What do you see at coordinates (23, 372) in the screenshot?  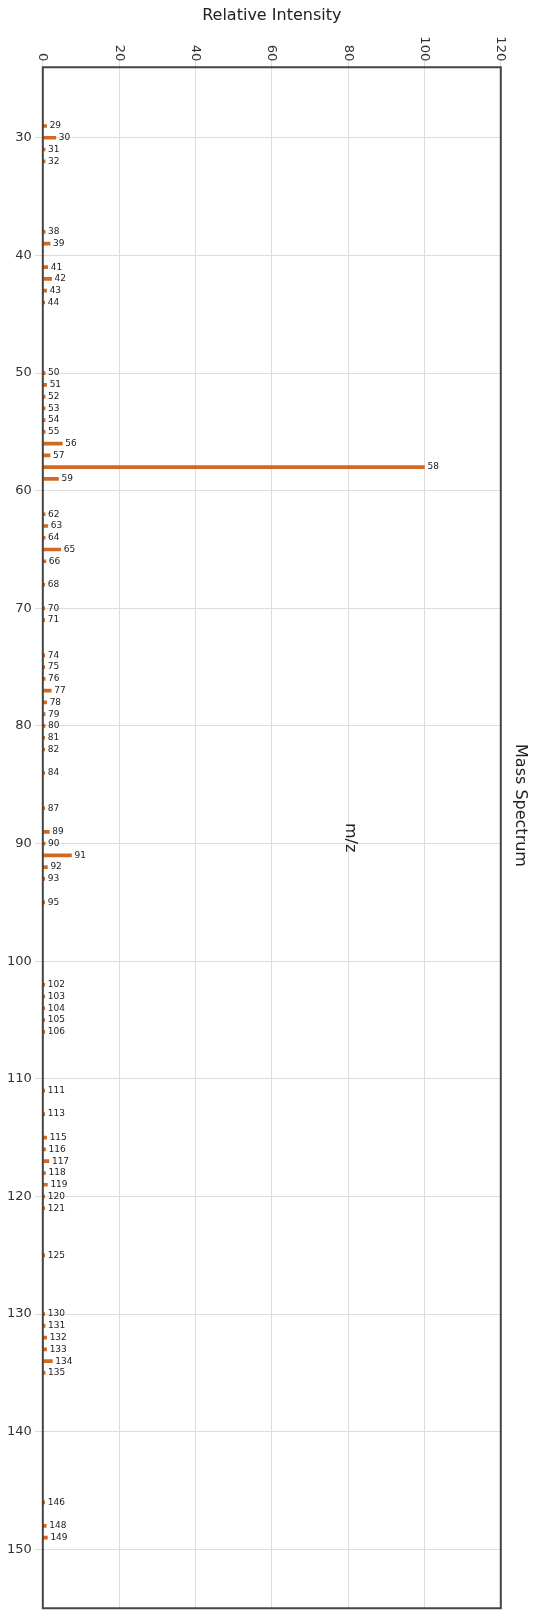 I see `y-tick-label: 50` at bounding box center [23, 372].